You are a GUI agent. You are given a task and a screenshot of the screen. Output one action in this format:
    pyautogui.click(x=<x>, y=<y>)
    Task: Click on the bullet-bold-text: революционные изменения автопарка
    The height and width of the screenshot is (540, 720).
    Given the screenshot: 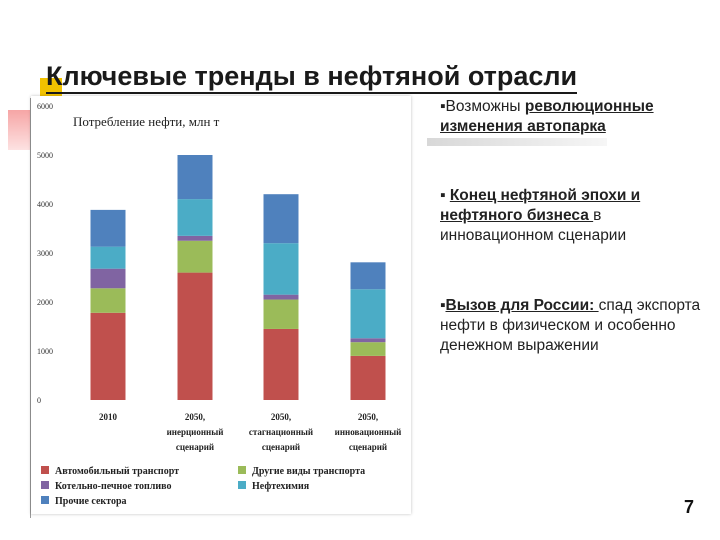 What is the action you would take?
    pyautogui.click(x=547, y=116)
    